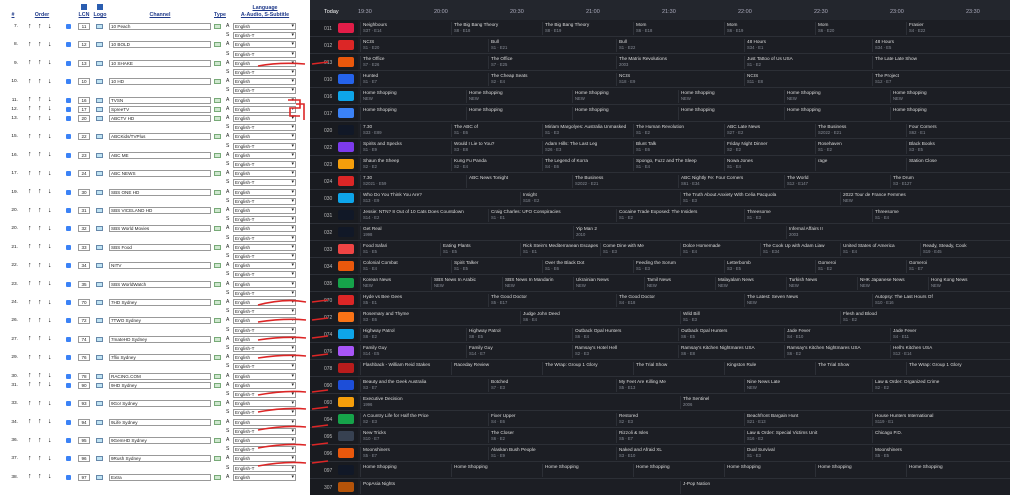  I want to click on program-cell: Executive Decision 1996, so click(520, 402).